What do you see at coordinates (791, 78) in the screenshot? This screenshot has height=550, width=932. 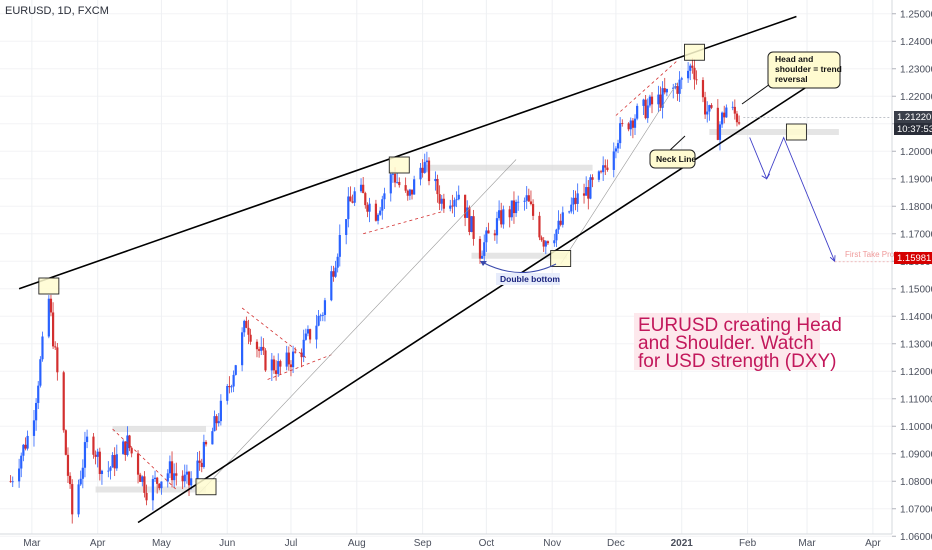 I see `head-shoulder-note: Head and shoulder = trend reversal` at bounding box center [791, 78].